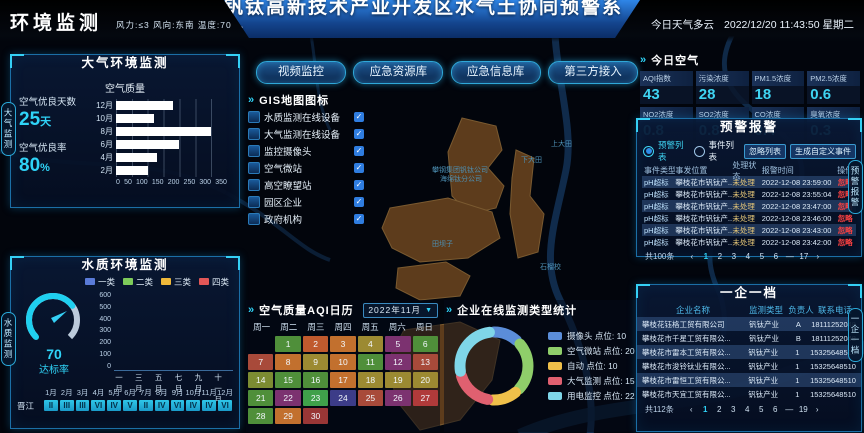 Image resolution: width=864 pixels, height=433 pixels. What do you see at coordinates (833, 87) in the screenshot?
I see `air-stat: PM2.5浓度 0.6` at bounding box center [833, 87].